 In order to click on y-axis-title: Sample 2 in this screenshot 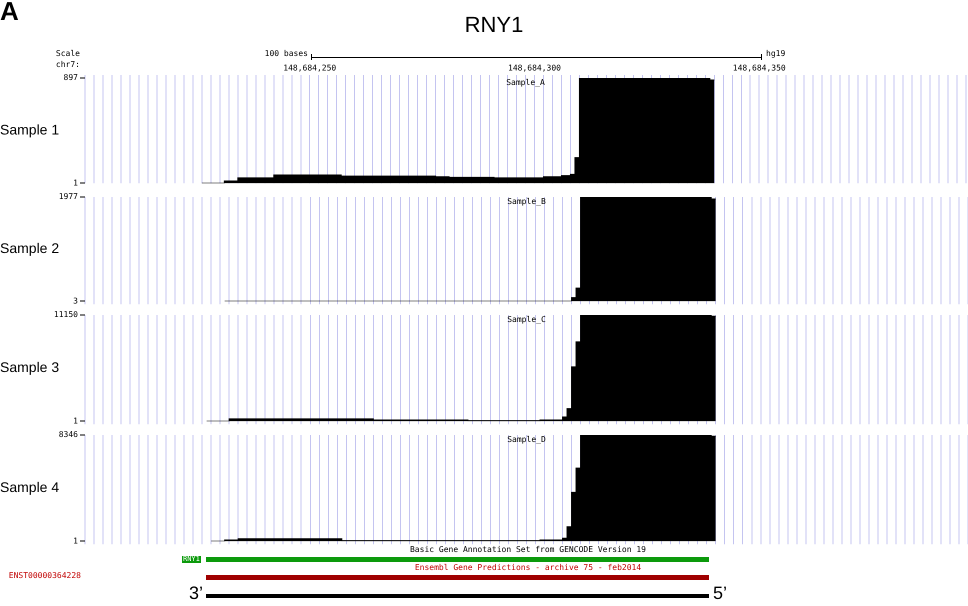, I will do `click(30, 248)`.